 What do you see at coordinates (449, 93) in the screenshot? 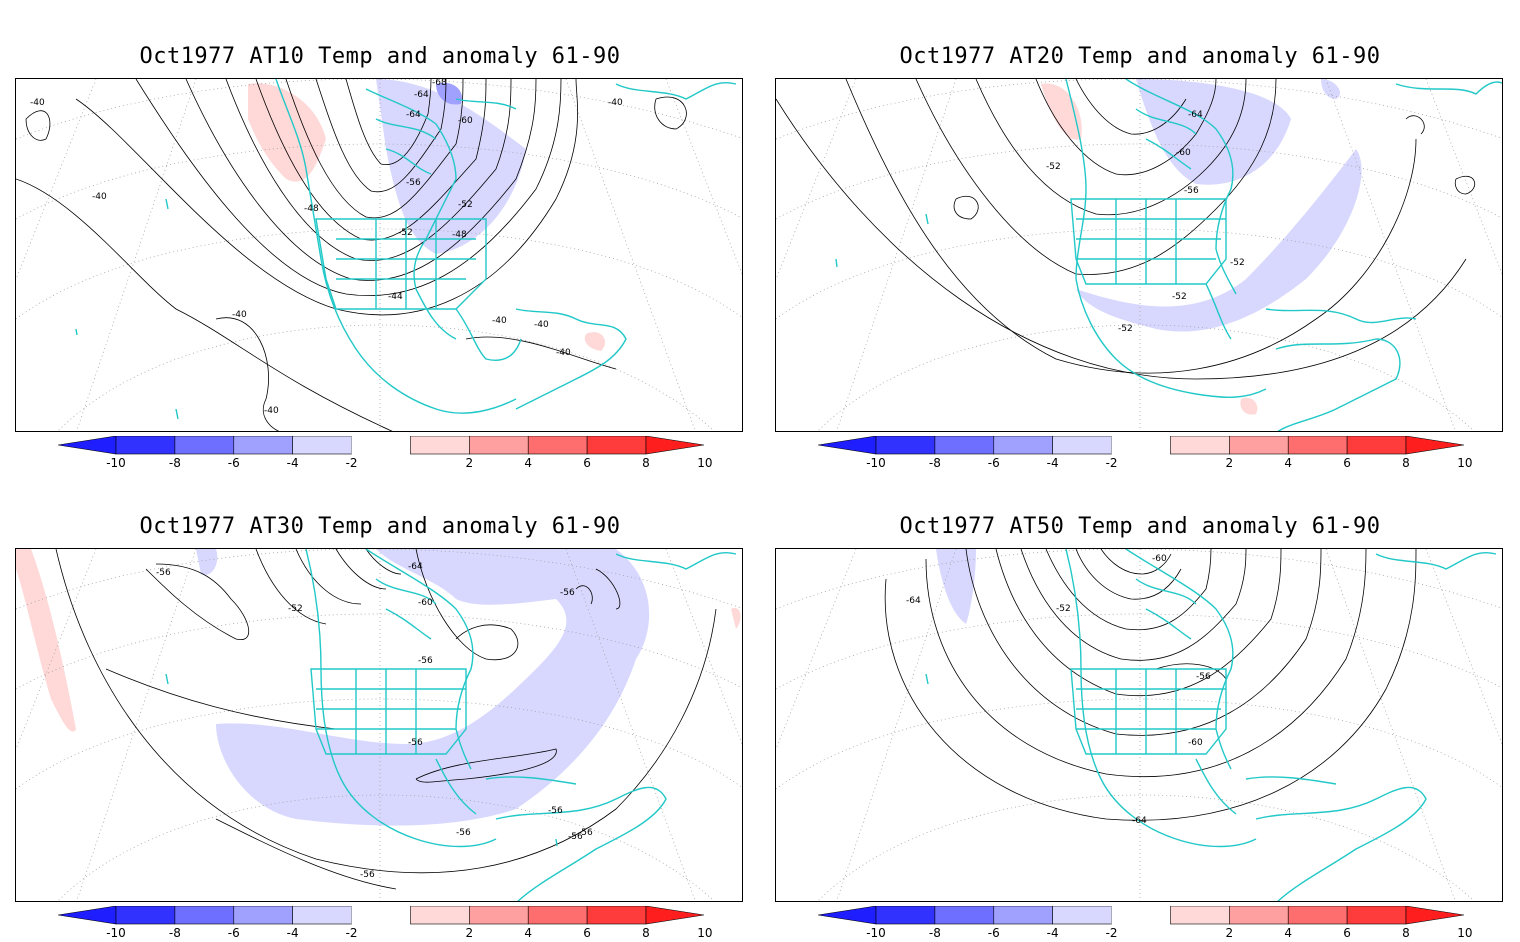
I see `negative-anomaly-core` at bounding box center [449, 93].